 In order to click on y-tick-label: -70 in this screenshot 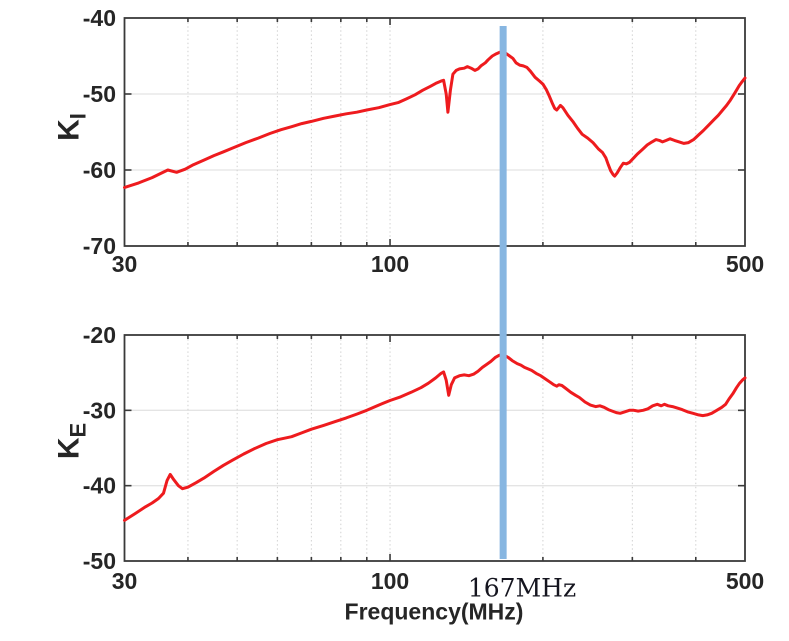, I will do `click(99, 246)`.